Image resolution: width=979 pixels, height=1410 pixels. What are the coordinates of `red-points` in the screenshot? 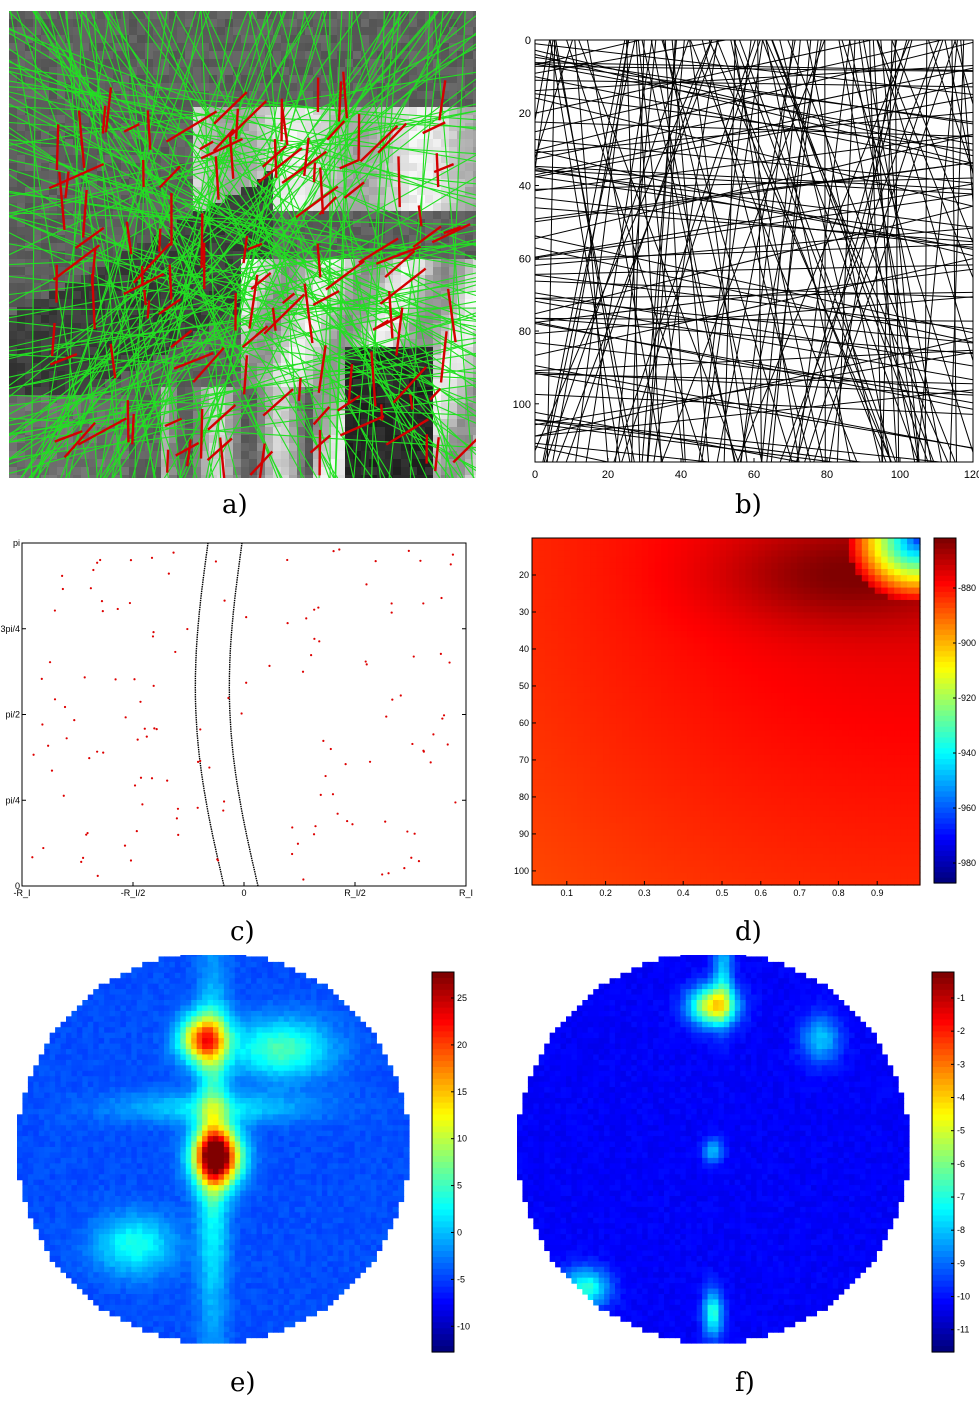 It's located at (244, 714).